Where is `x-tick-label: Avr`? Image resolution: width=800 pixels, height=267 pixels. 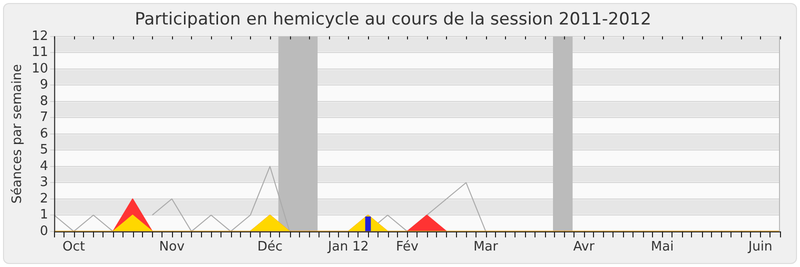
x-tick-label: Avr is located at coordinates (584, 247).